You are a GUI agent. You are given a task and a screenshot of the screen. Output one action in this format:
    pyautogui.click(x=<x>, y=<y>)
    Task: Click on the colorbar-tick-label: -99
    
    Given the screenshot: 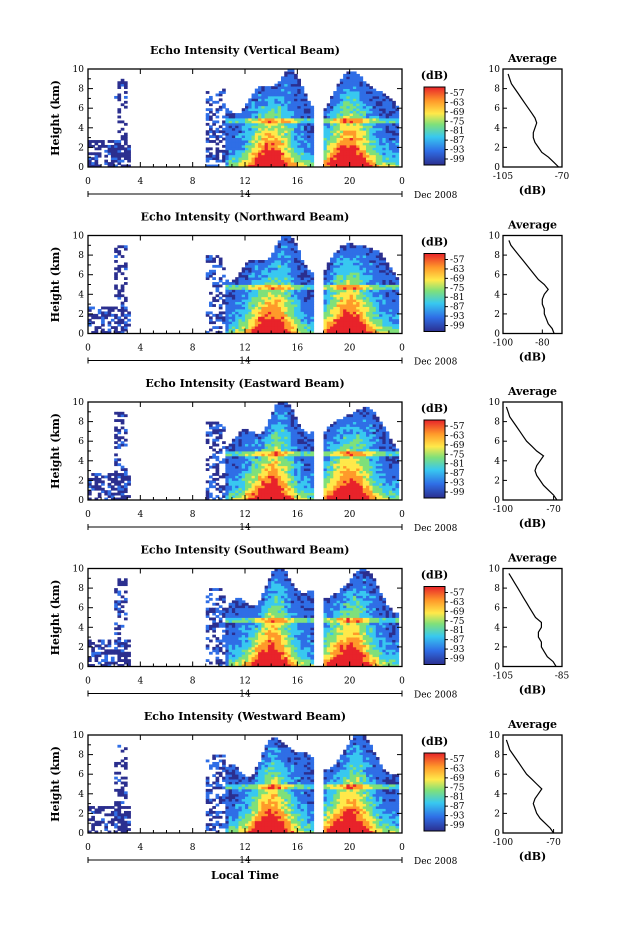 What is the action you would take?
    pyautogui.click(x=457, y=327)
    